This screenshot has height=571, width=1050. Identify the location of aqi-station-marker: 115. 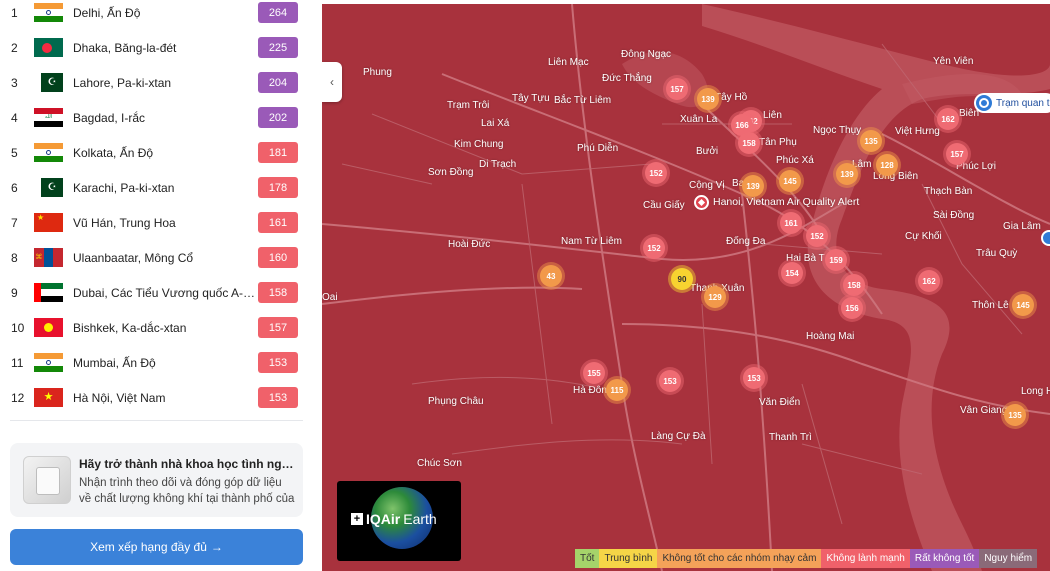
(617, 390).